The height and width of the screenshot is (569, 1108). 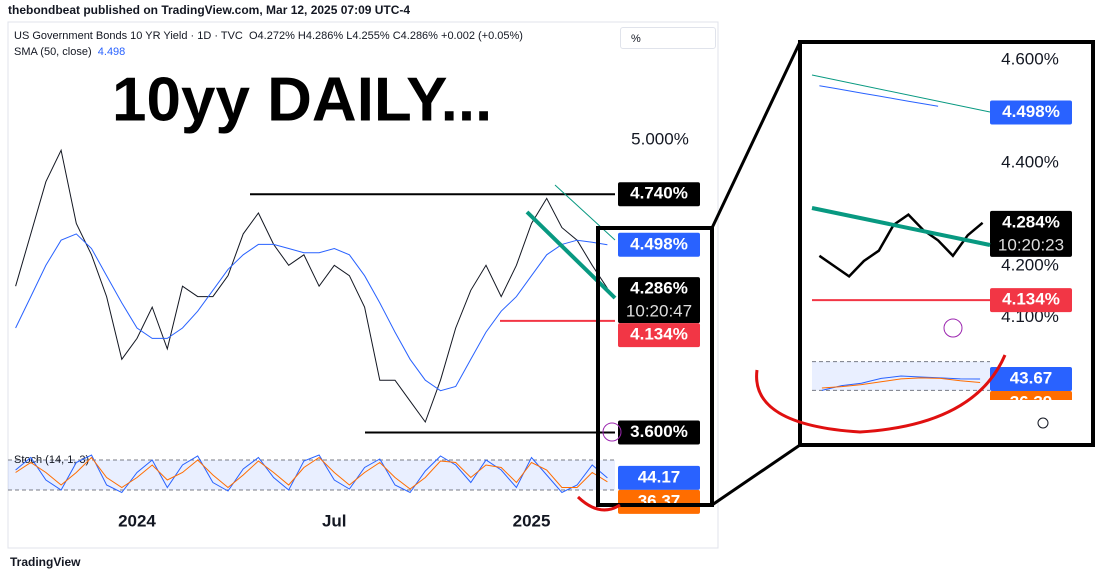 I want to click on price-tag-label: 44.17, so click(x=659, y=476).